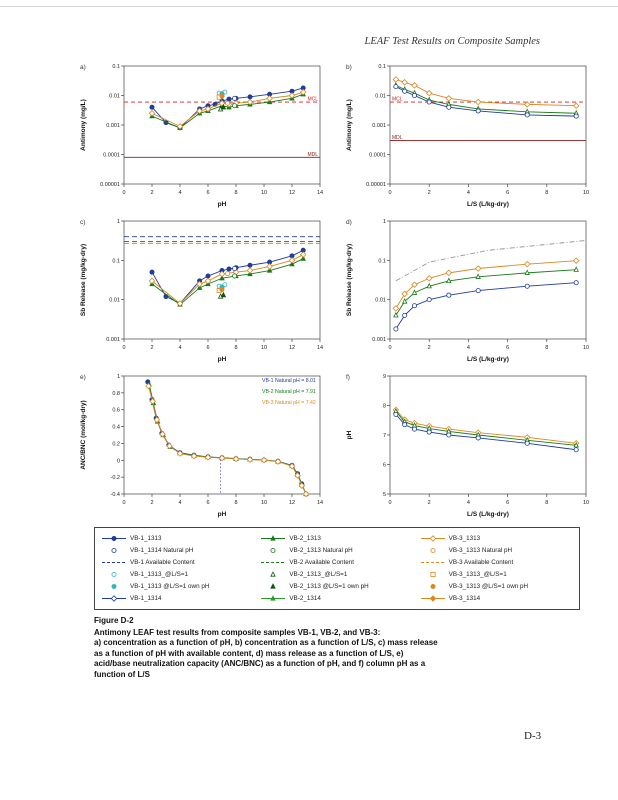 The height and width of the screenshot is (800, 618). I want to click on svg-text: 0.2, so click(116, 444).